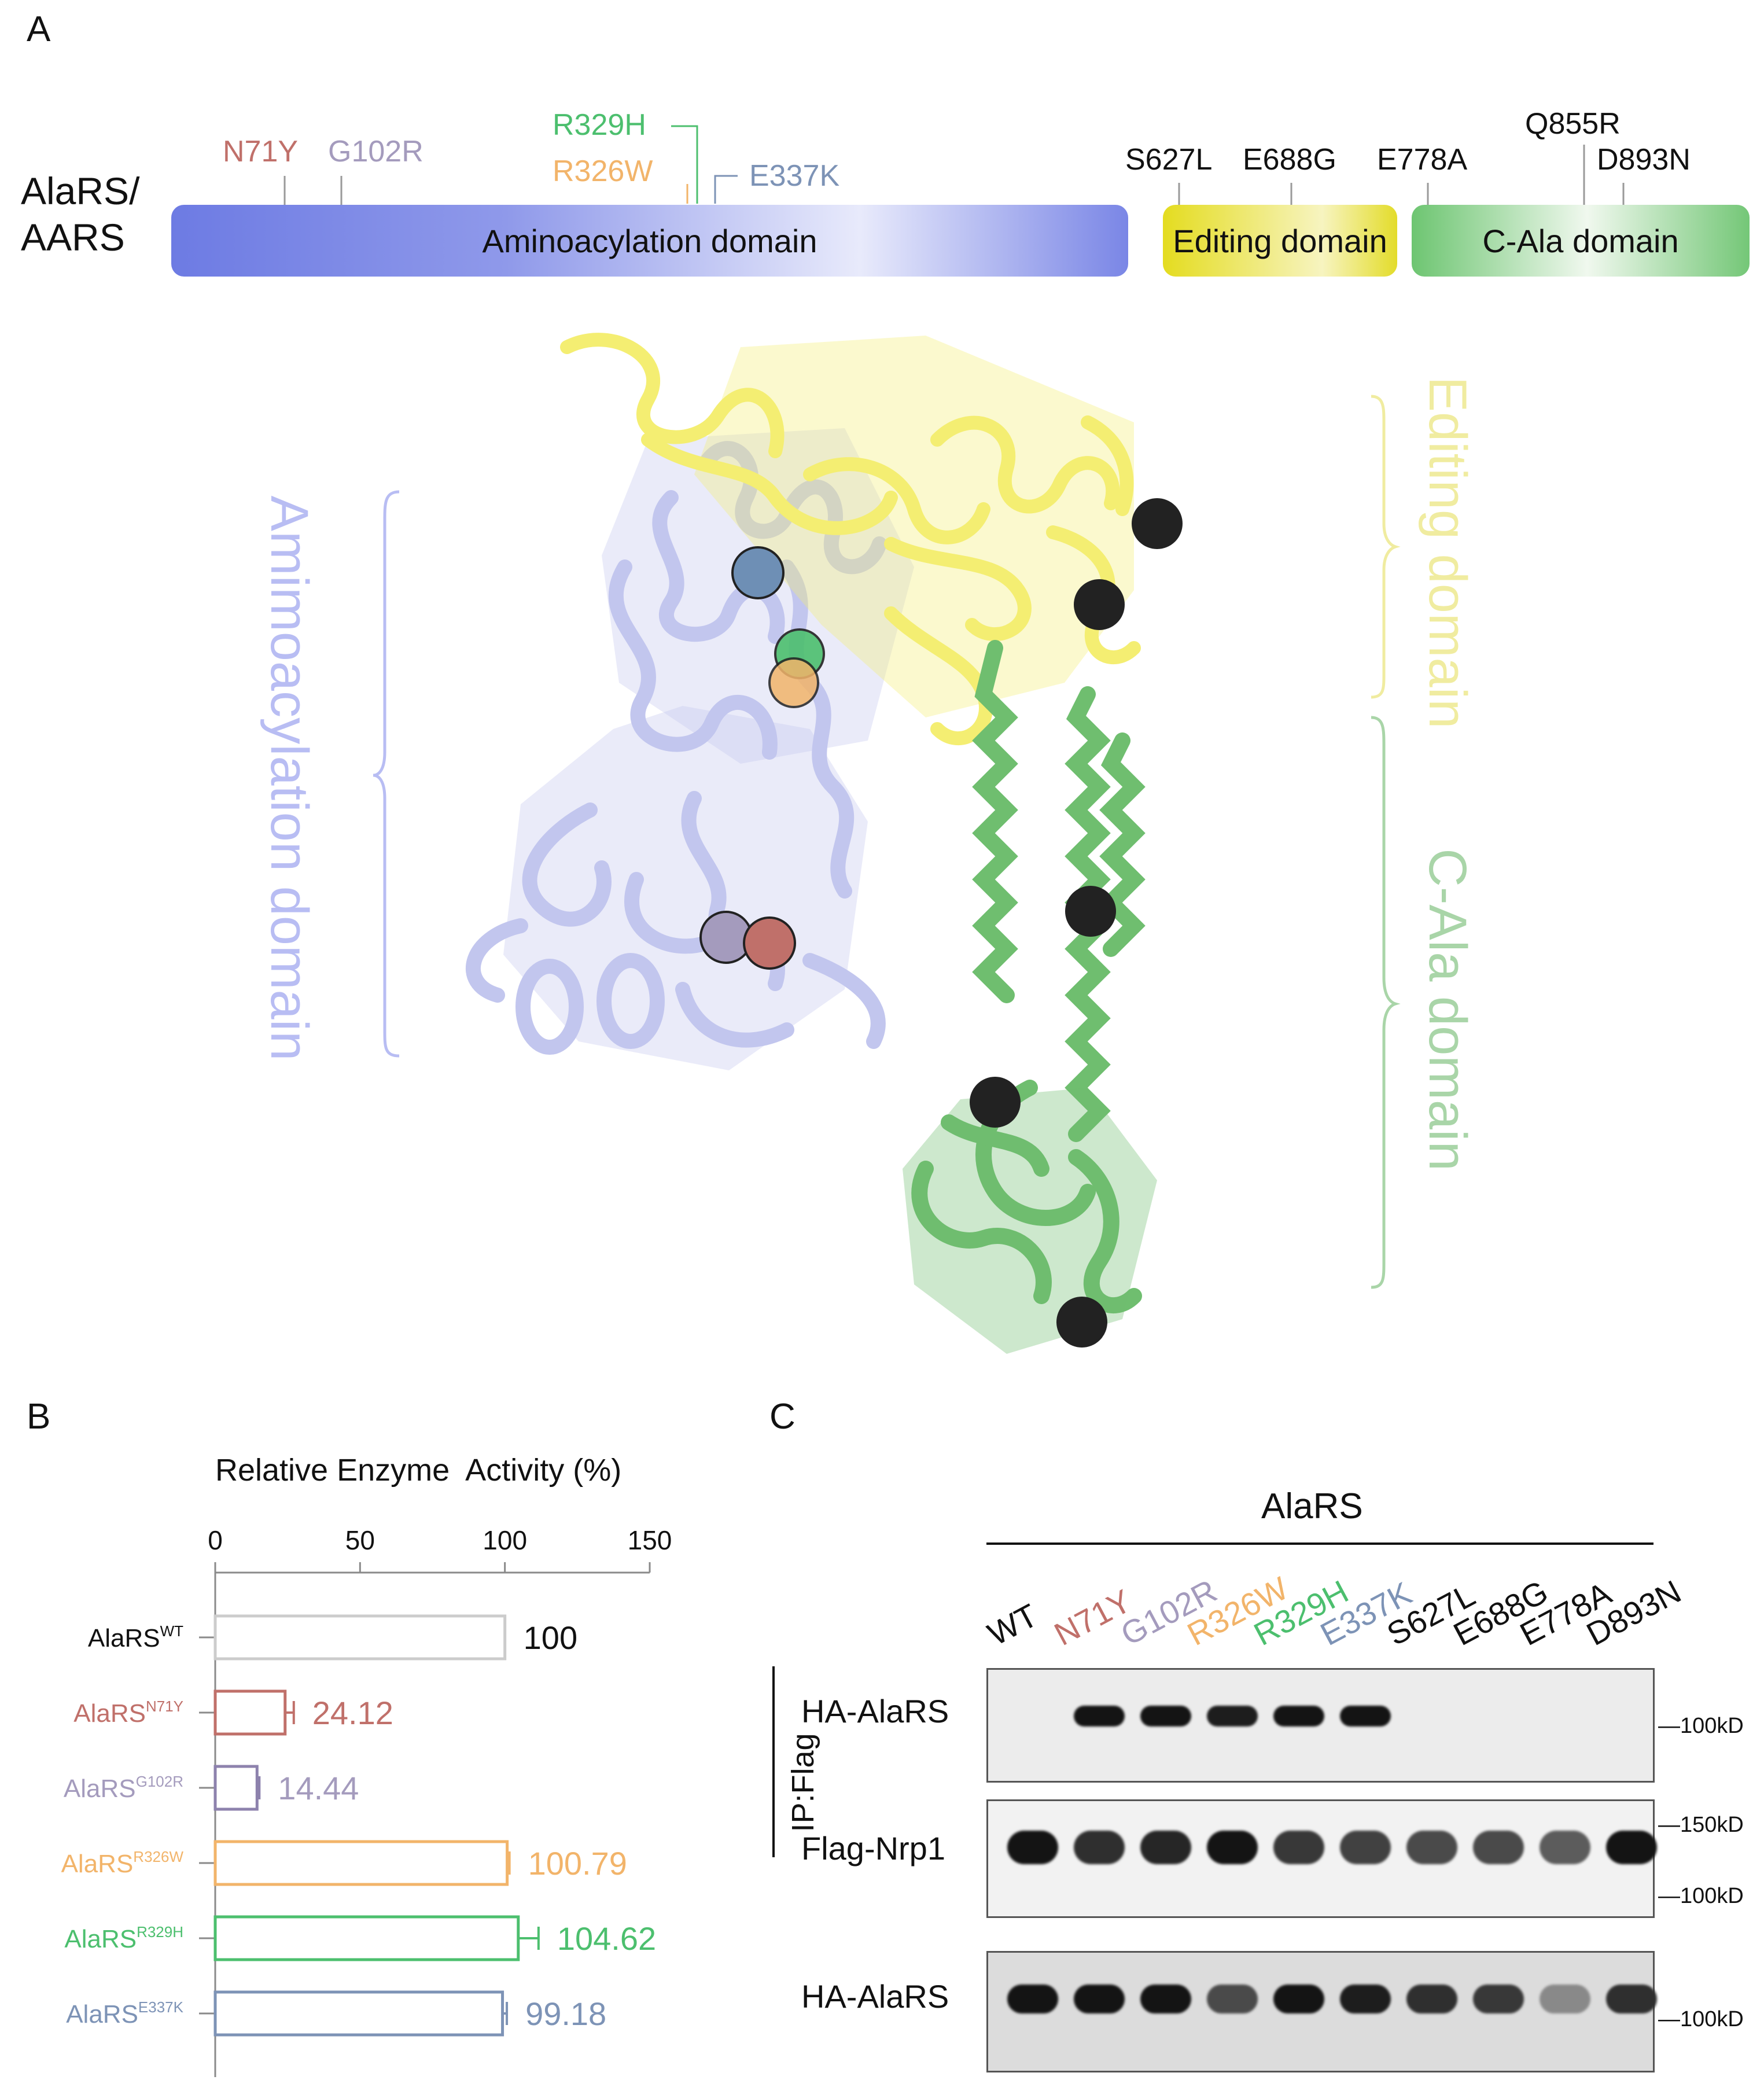 Image resolution: width=1764 pixels, height=2080 pixels. What do you see at coordinates (505, 1540) in the screenshot?
I see `x-tick-label: 100` at bounding box center [505, 1540].